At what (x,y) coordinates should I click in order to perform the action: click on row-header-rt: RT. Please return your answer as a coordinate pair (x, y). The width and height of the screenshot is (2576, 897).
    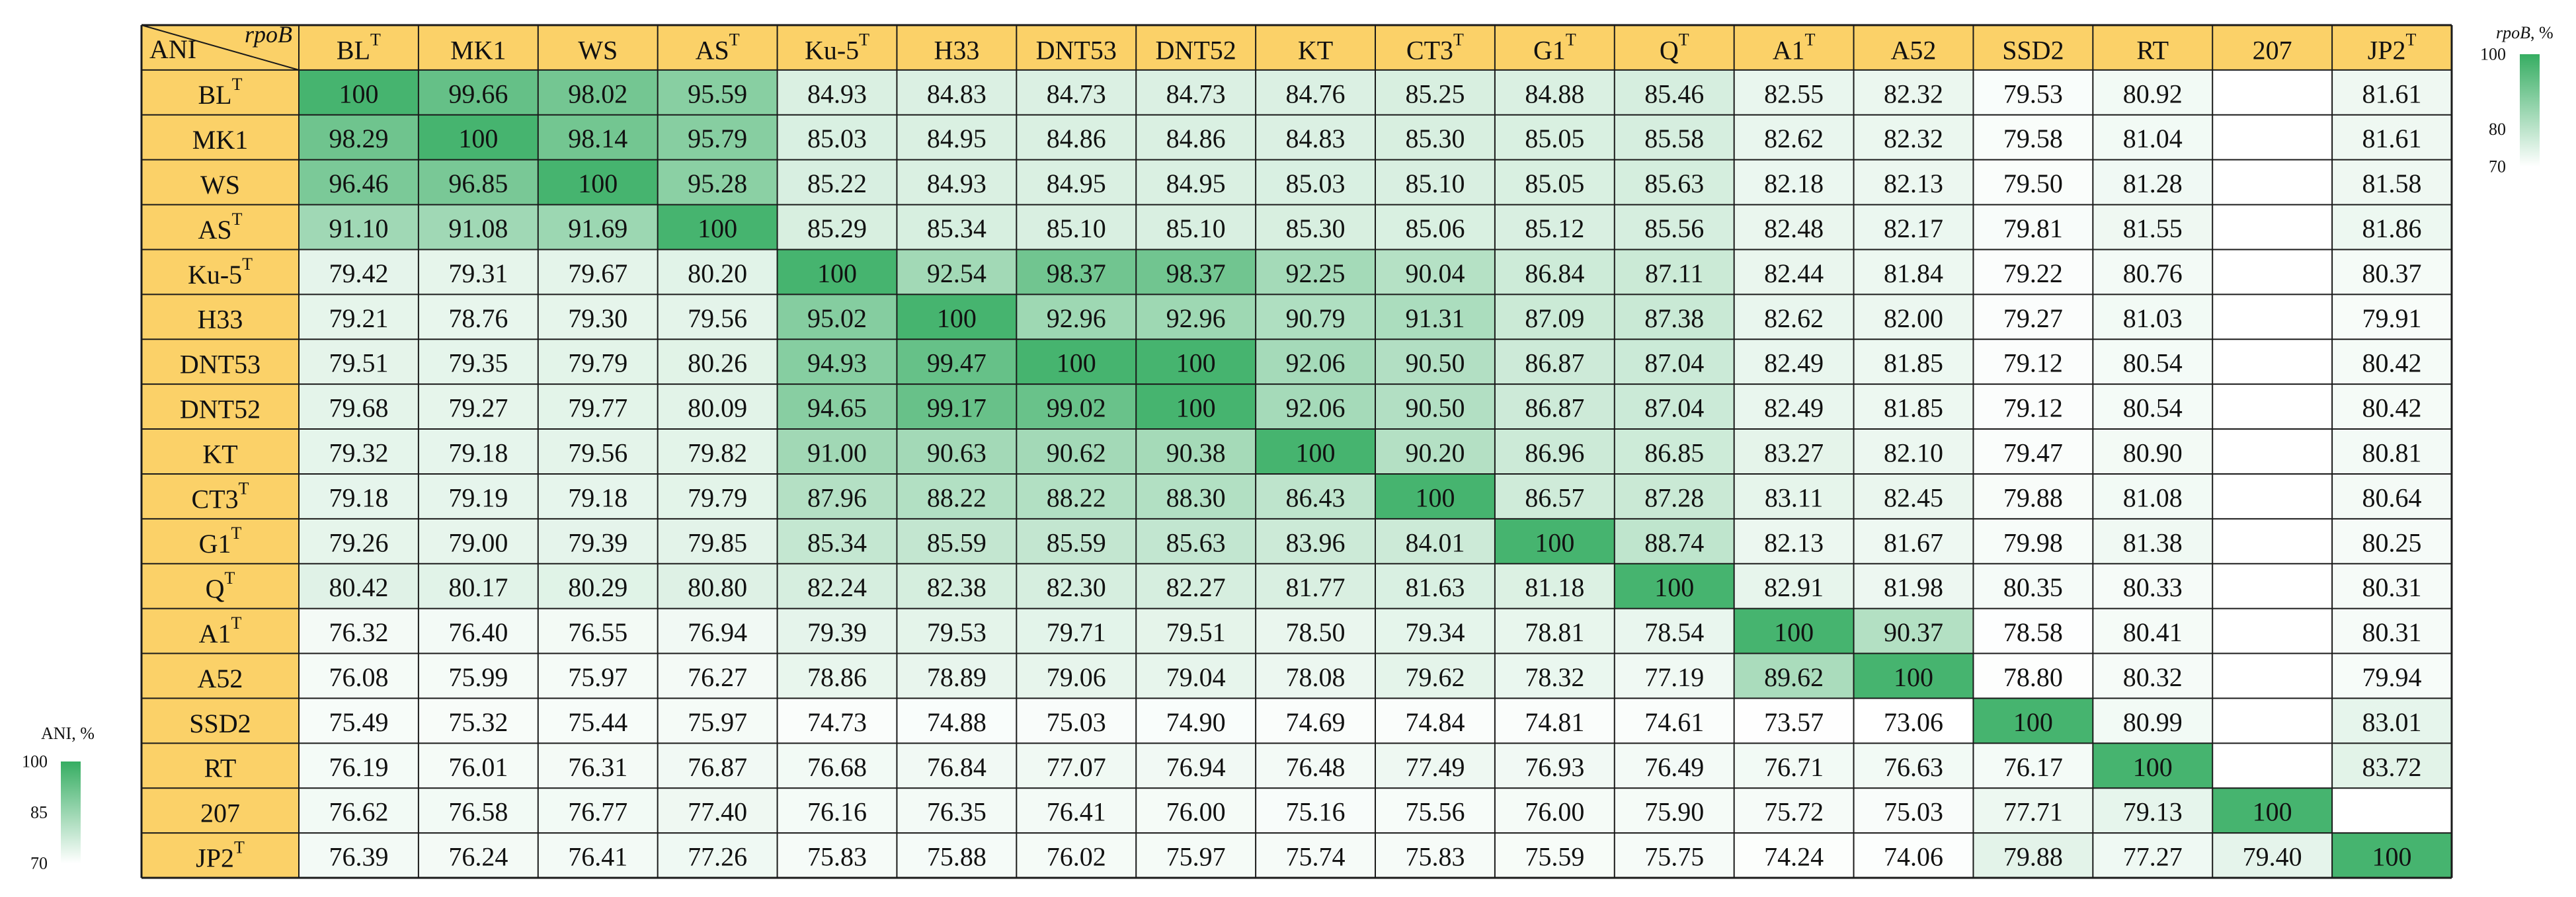
    Looking at the image, I should click on (221, 768).